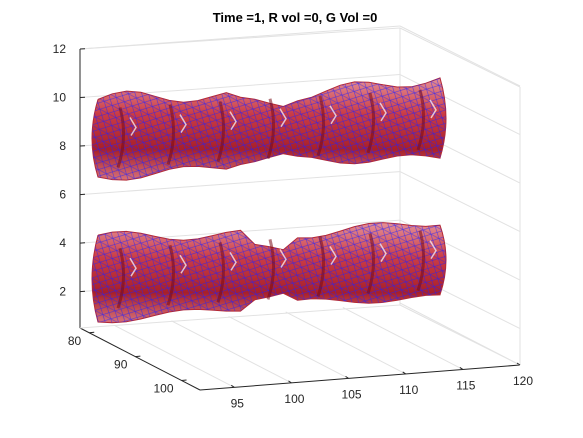  What do you see at coordinates (276, 128) in the screenshot?
I see `upper-tube-seams` at bounding box center [276, 128].